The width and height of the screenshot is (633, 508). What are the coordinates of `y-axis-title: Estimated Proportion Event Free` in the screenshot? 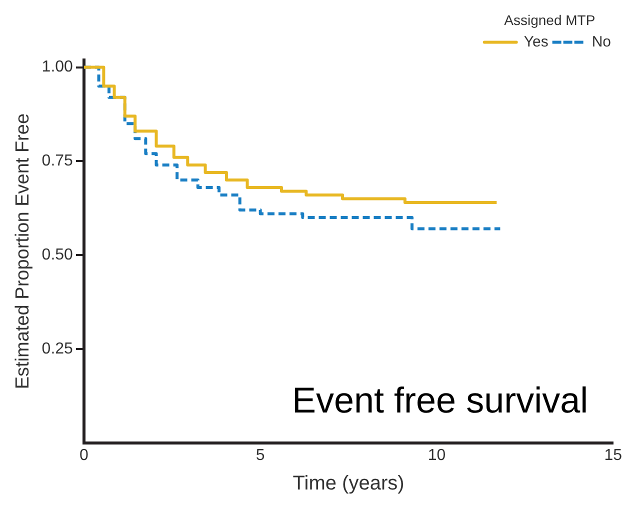 It's located at (23, 251).